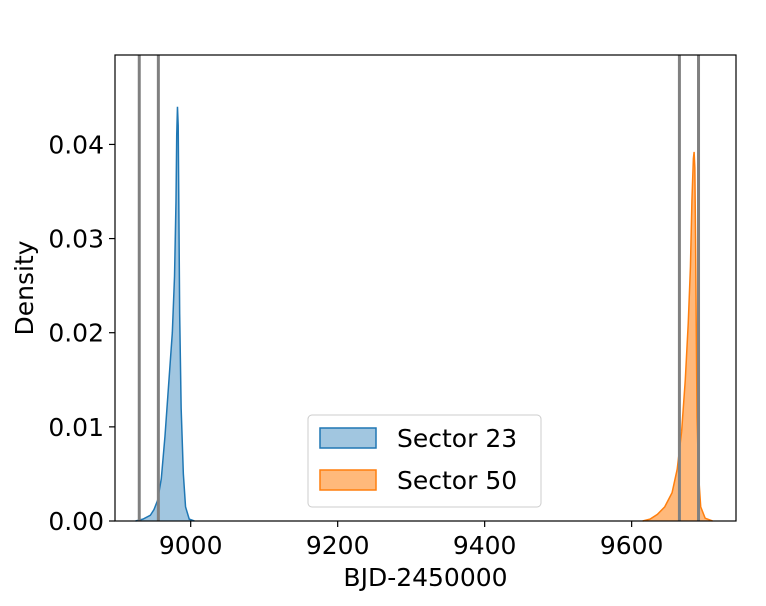 The height and width of the screenshot is (606, 766). I want to click on legend: Sector 23 Sector 50, so click(424, 461).